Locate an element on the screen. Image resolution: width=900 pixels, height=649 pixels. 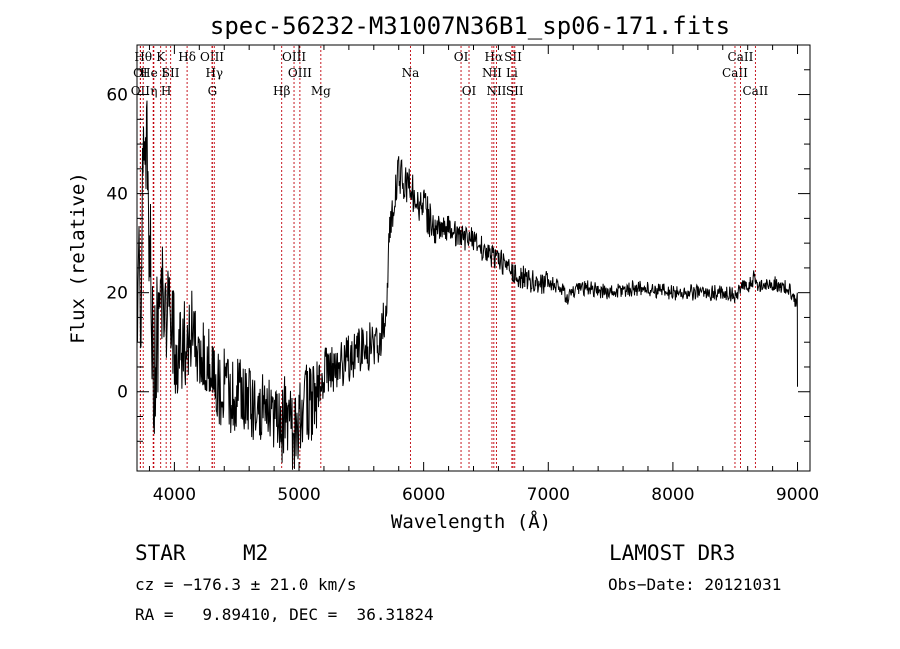
line-marker-label: G is located at coordinates (213, 91).